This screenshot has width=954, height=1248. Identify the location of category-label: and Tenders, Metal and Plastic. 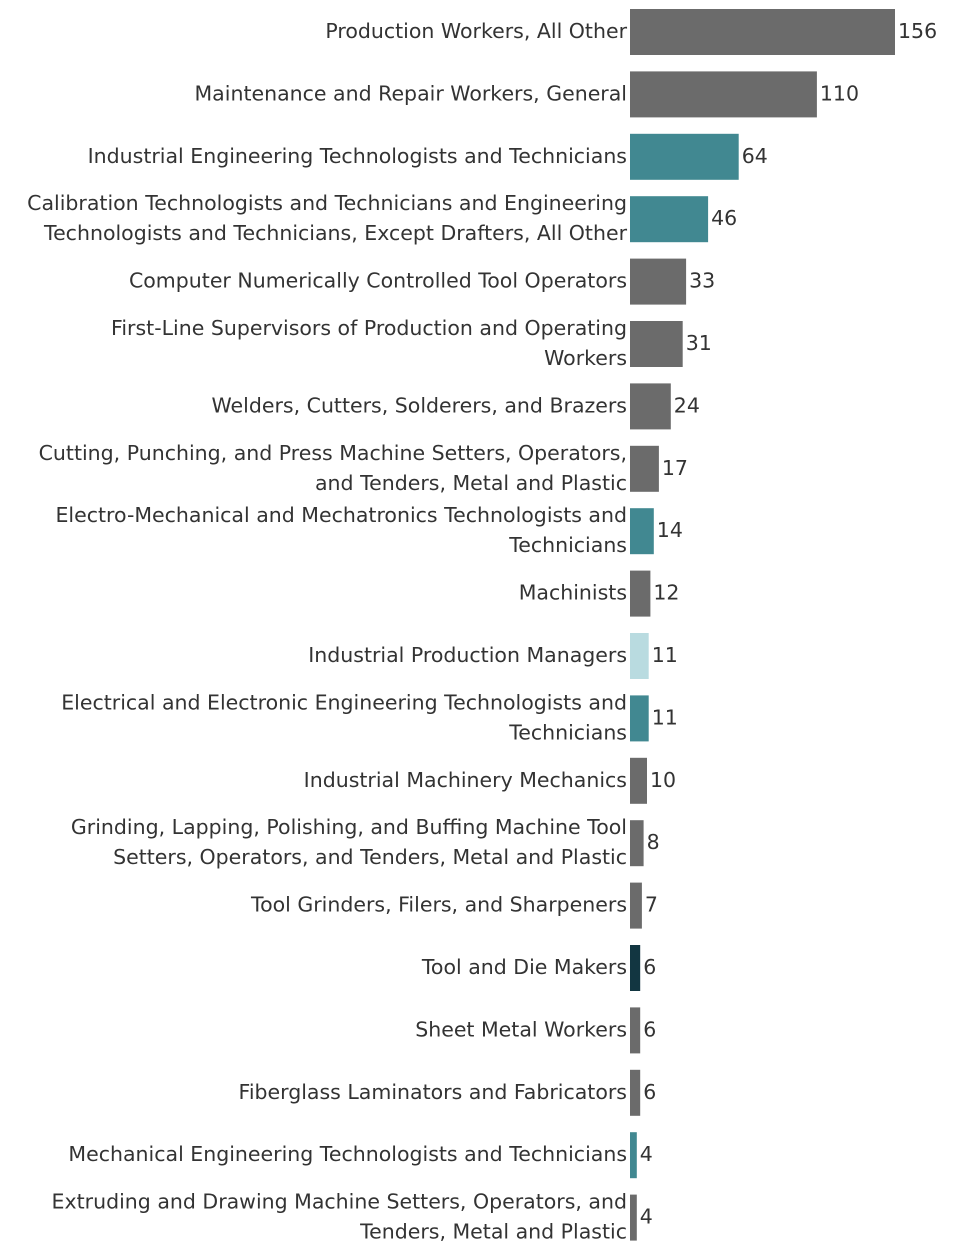
(471, 483).